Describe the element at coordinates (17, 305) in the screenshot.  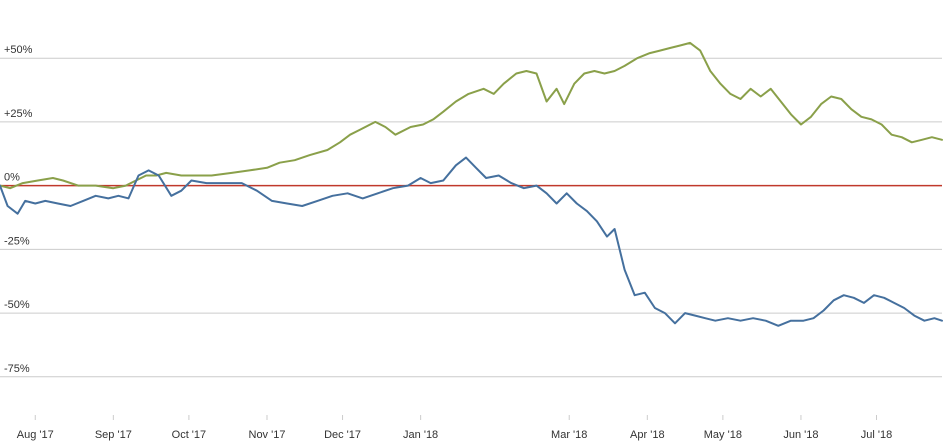
I see `y-tick-label: -50%` at that location.